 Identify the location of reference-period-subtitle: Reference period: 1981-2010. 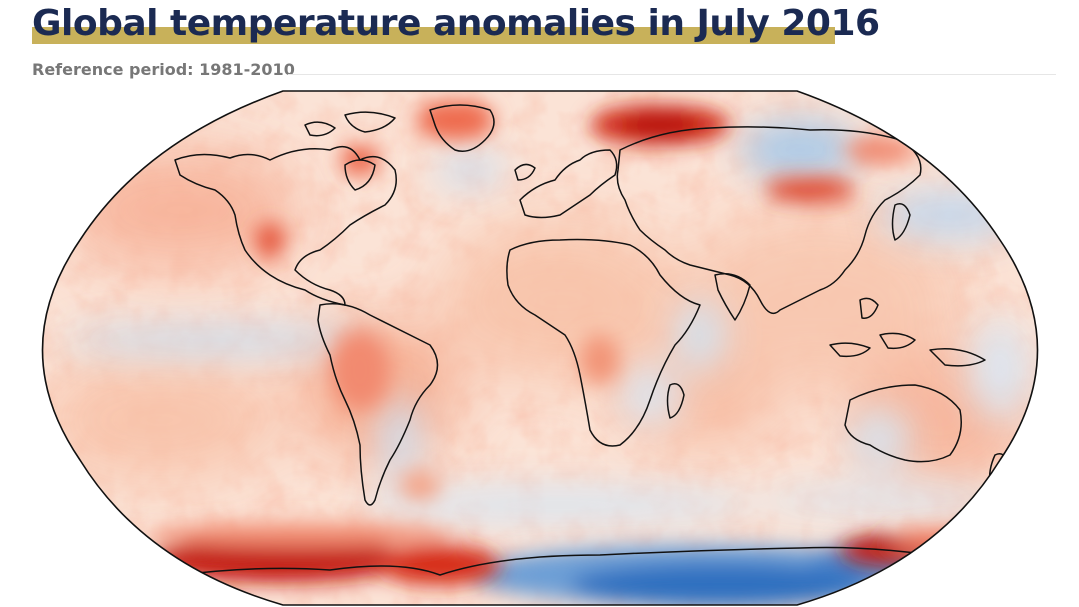
(163, 69).